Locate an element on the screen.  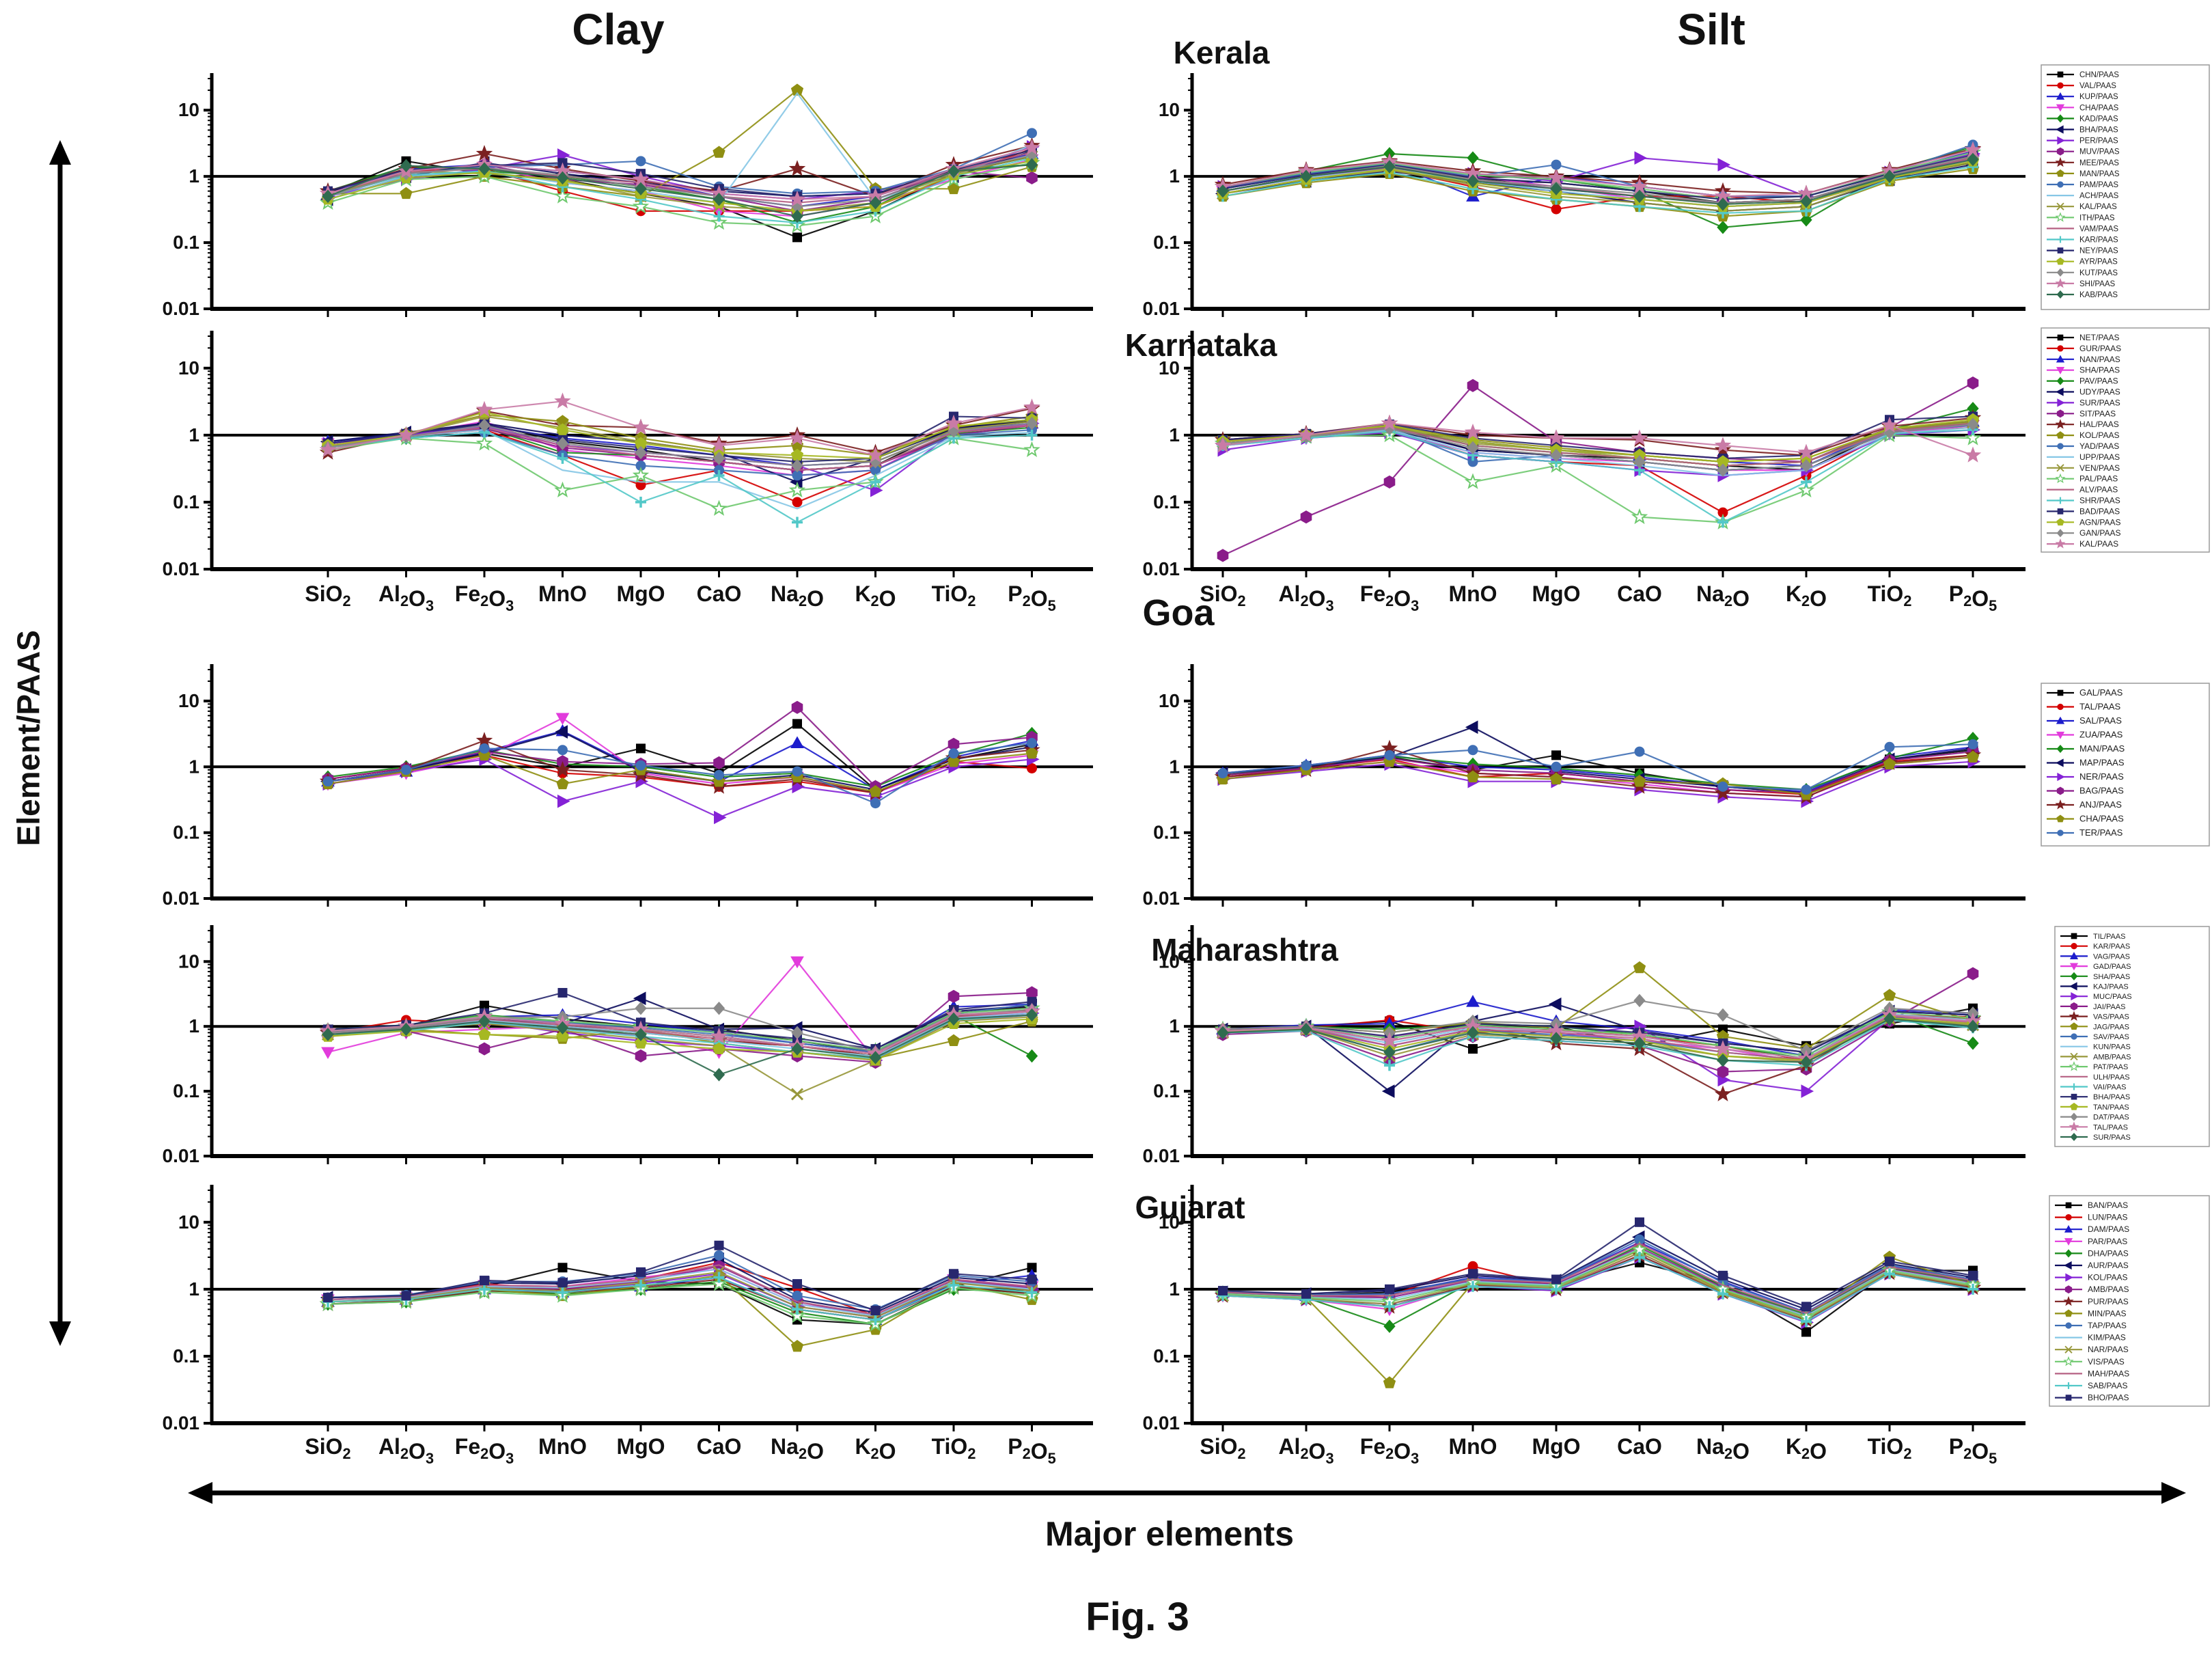
svg-text: UDY/PAAS is located at coordinates (2100, 392).